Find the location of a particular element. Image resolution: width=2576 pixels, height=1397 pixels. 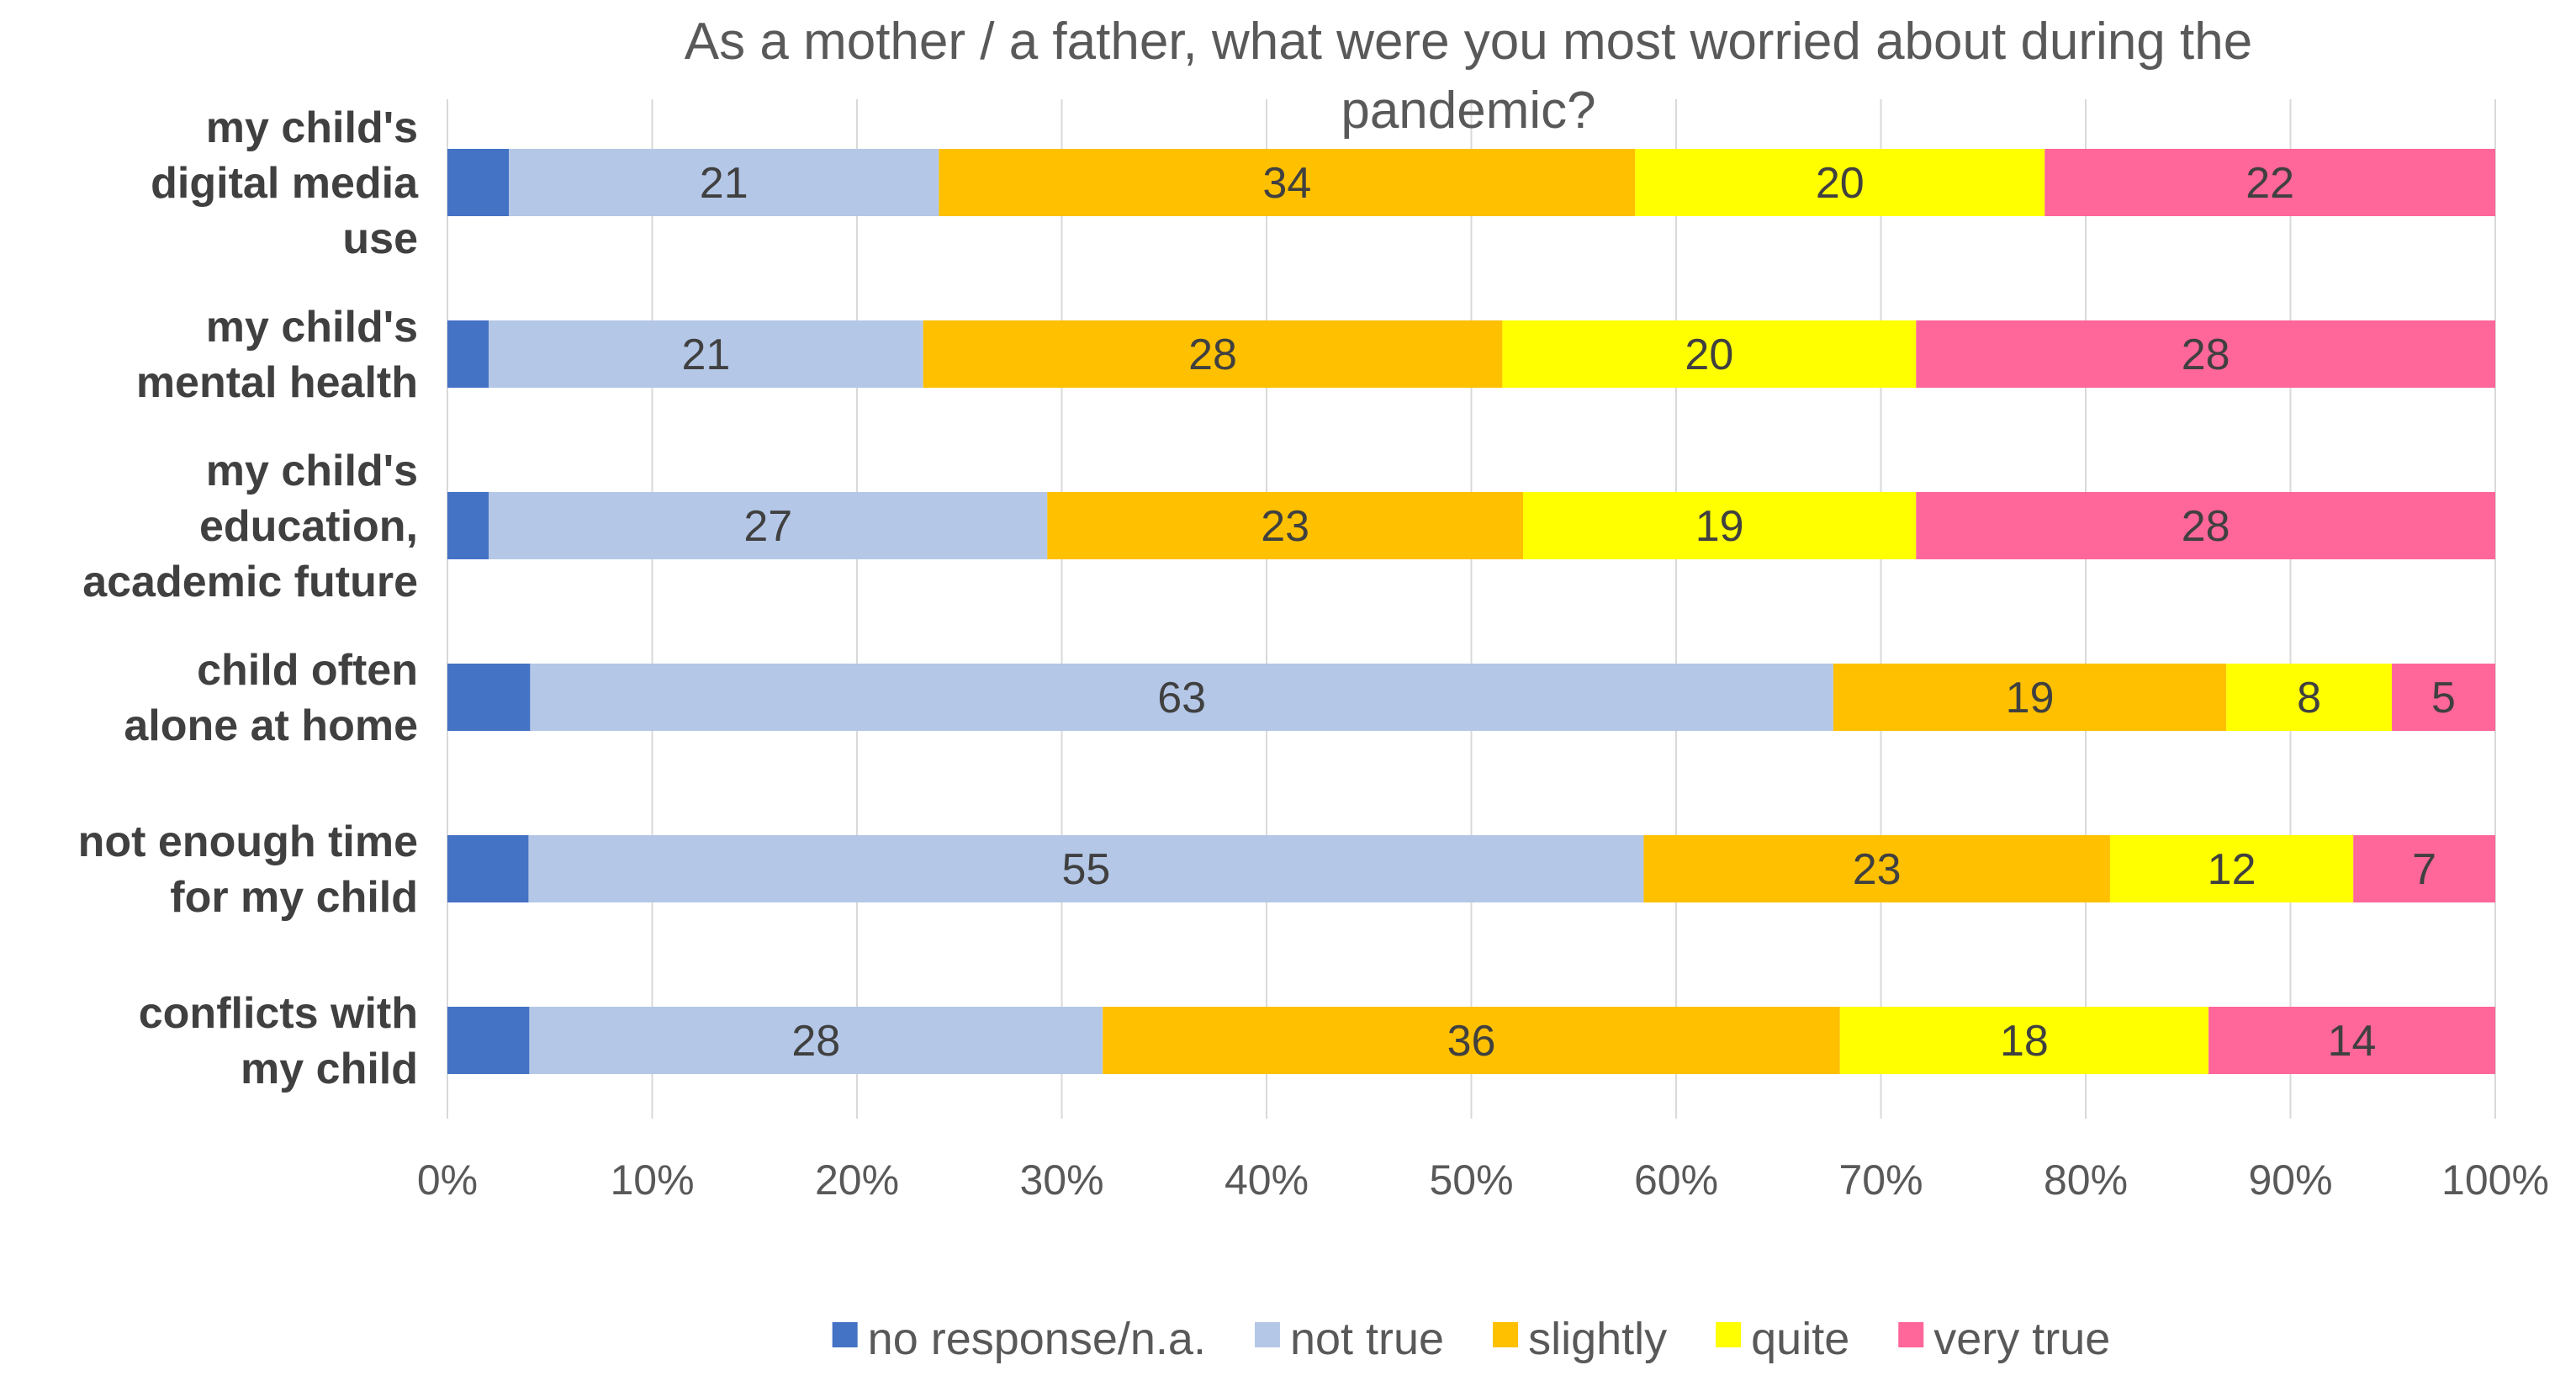

x-tick-label: 60% is located at coordinates (1676, 1180).